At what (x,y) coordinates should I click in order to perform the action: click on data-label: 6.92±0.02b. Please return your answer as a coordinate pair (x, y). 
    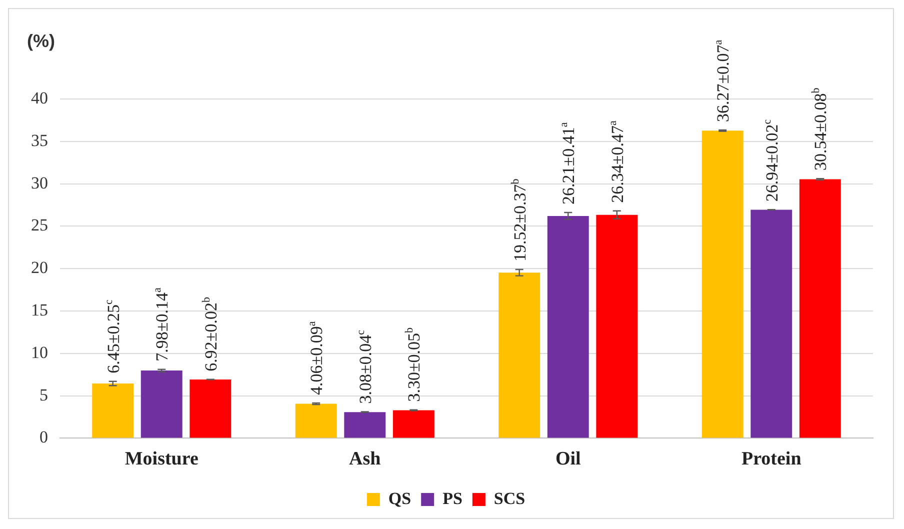
    Looking at the image, I should click on (210, 334).